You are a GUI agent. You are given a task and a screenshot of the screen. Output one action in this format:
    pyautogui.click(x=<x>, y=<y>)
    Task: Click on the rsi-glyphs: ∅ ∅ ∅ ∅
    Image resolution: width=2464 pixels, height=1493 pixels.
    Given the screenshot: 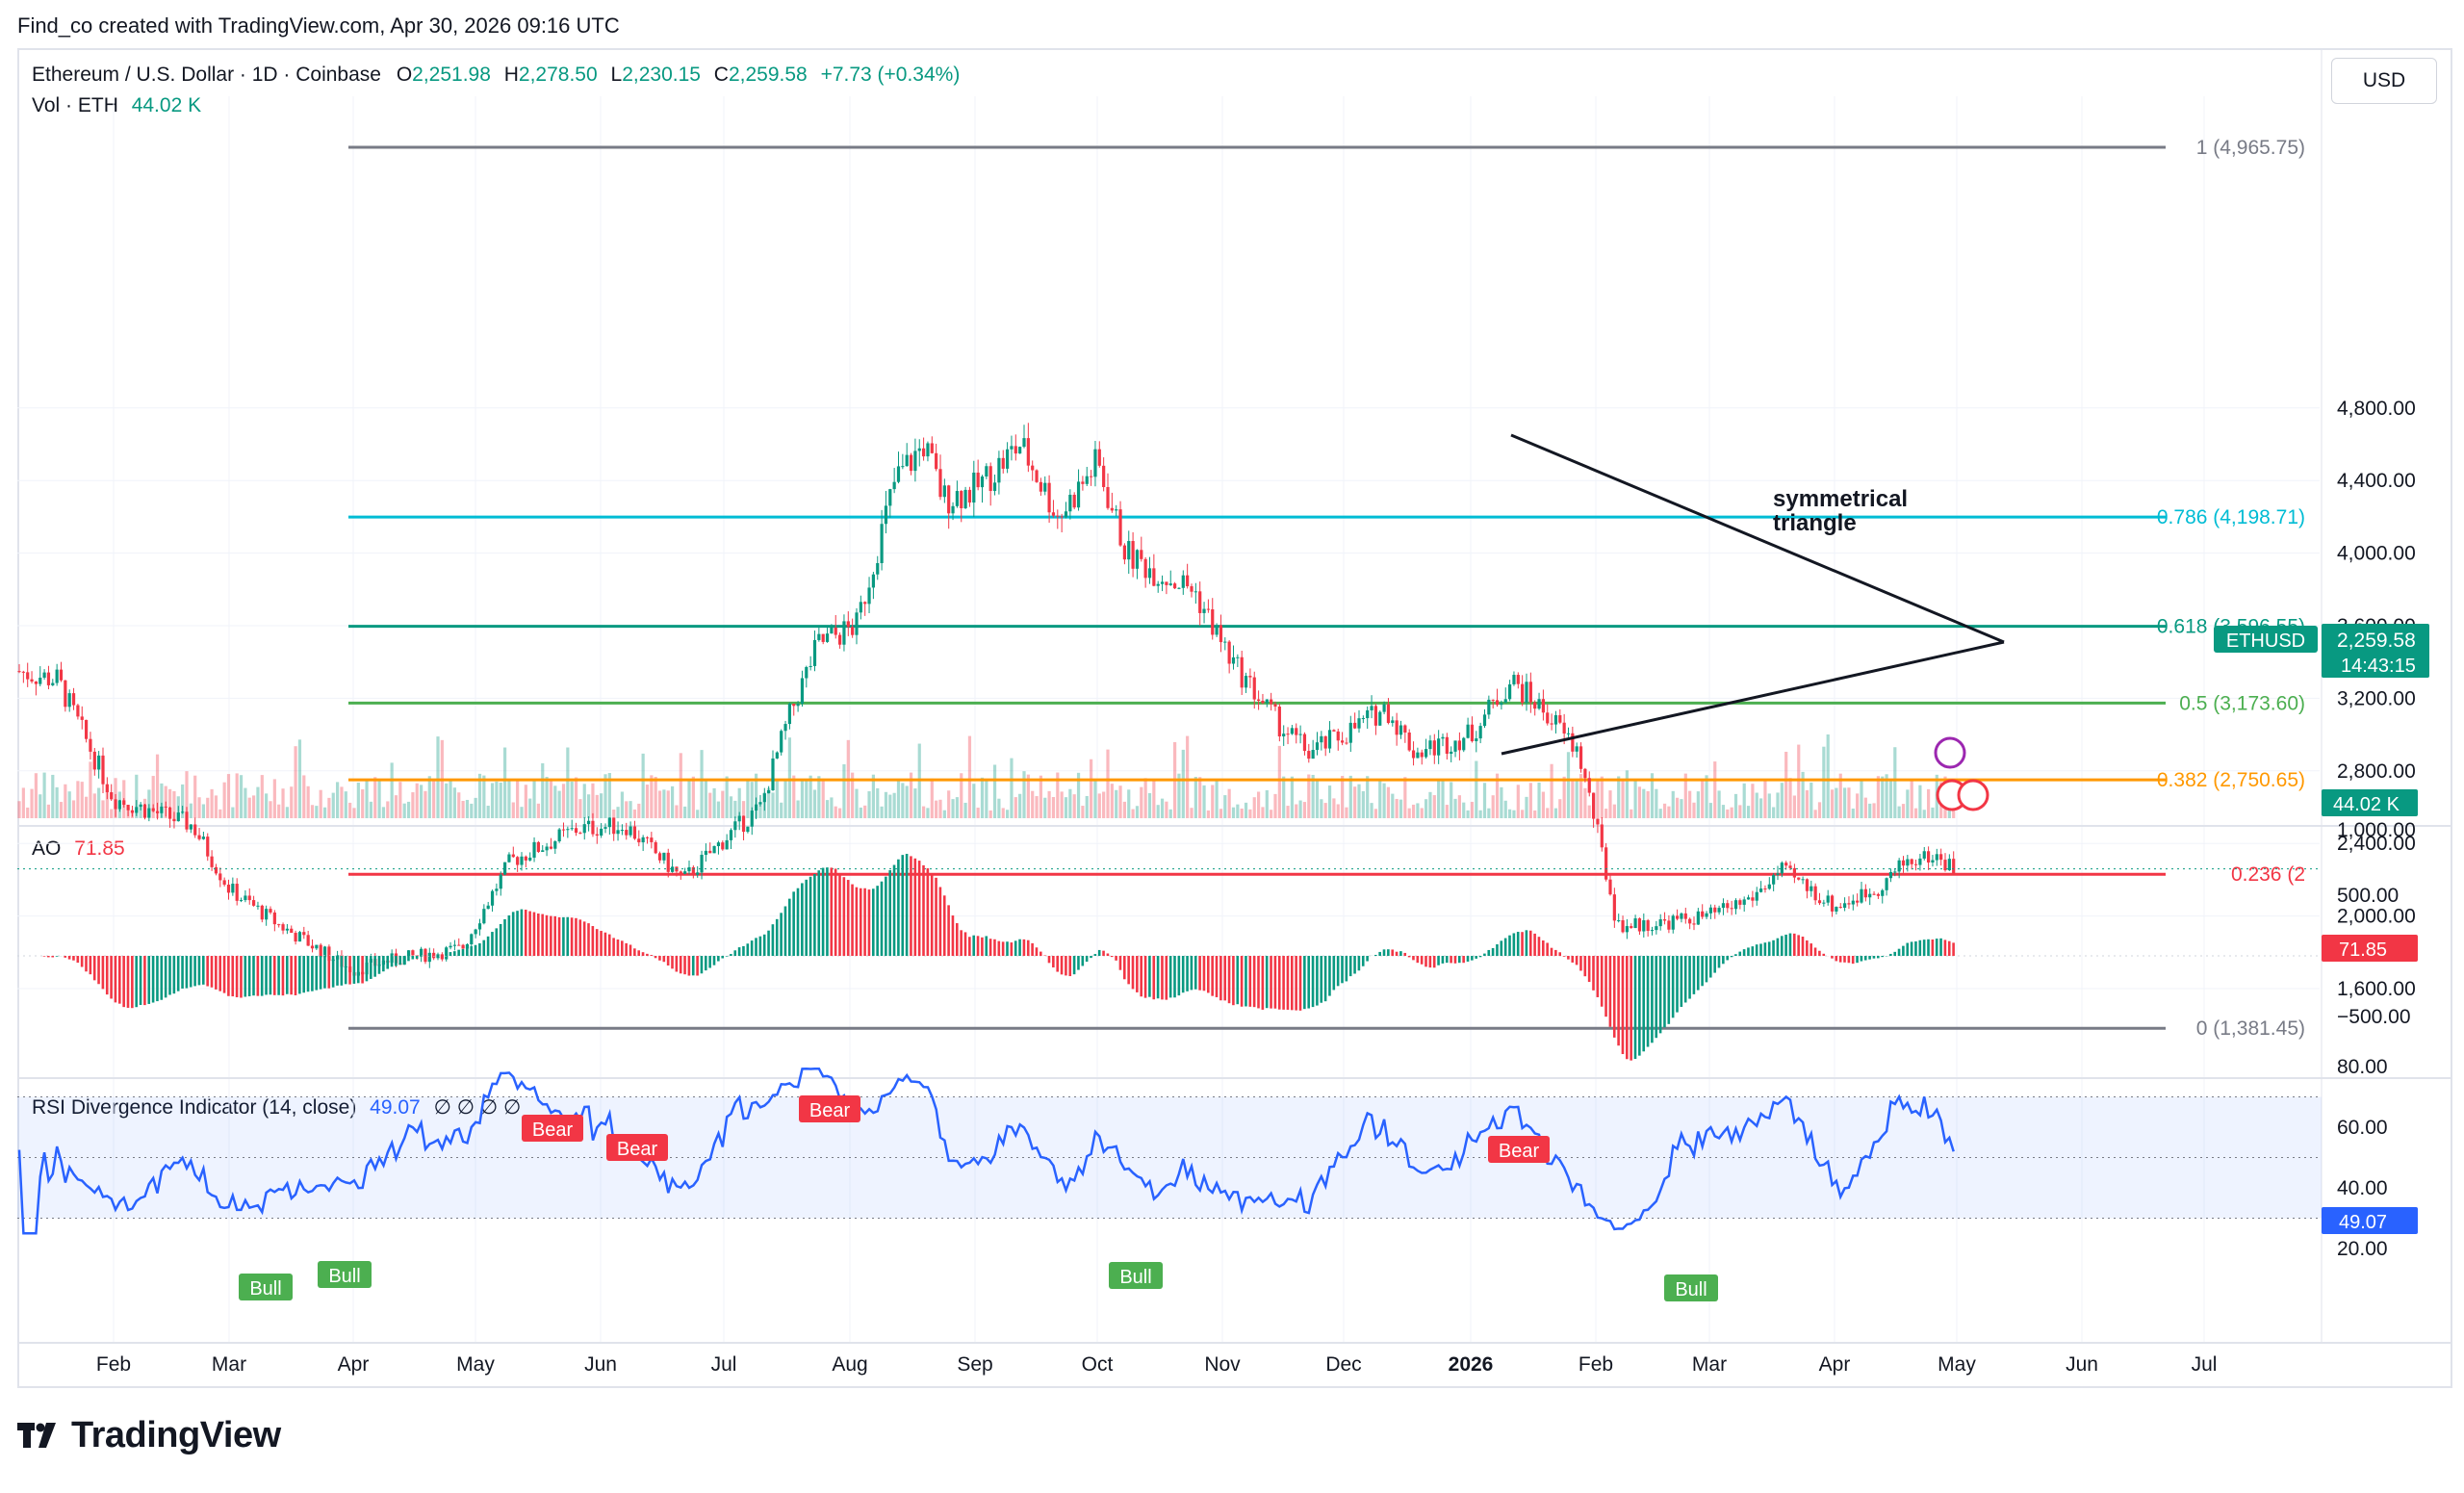 What is the action you would take?
    pyautogui.click(x=477, y=1107)
    